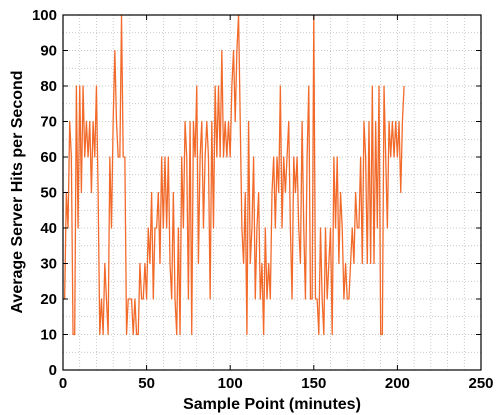  Describe the element at coordinates (480, 383) in the screenshot. I see `x-tick-label: 250` at that location.